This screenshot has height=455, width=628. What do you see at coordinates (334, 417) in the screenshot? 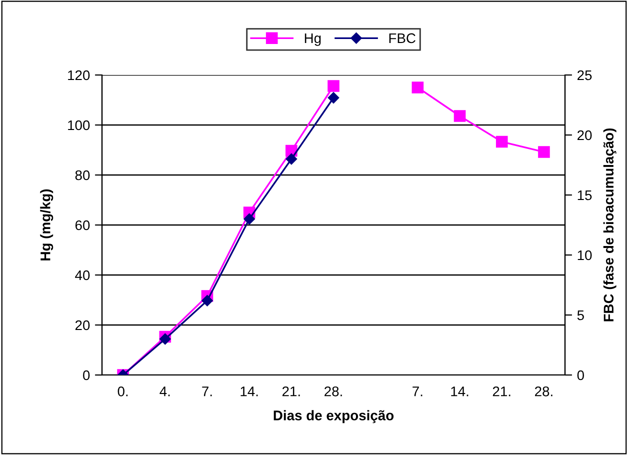
I see `x-axis-title: Dias de exposição` at bounding box center [334, 417].